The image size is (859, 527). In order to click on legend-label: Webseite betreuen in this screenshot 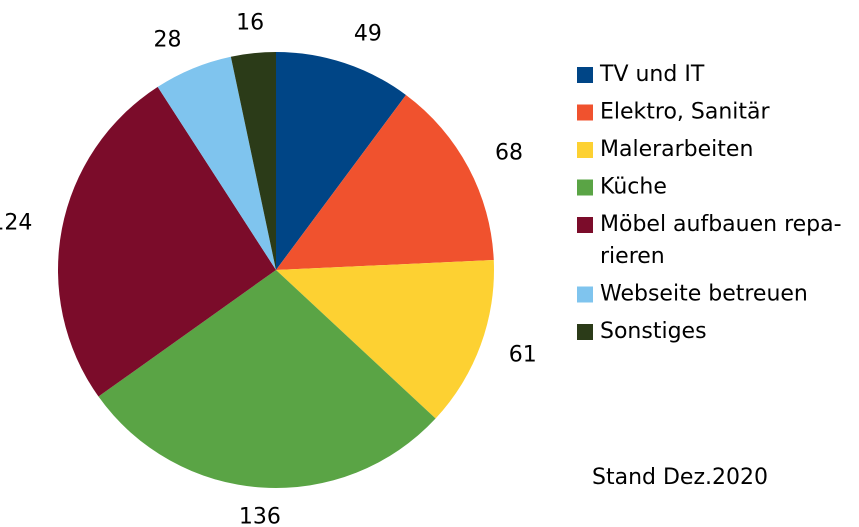, I will do `click(704, 294)`.